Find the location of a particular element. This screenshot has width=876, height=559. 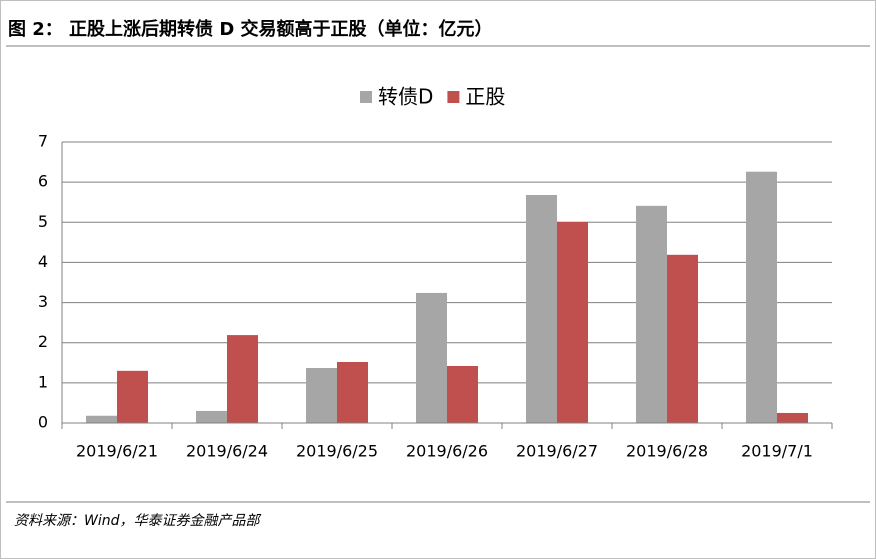

y-tick-label: 4 is located at coordinates (43, 261).